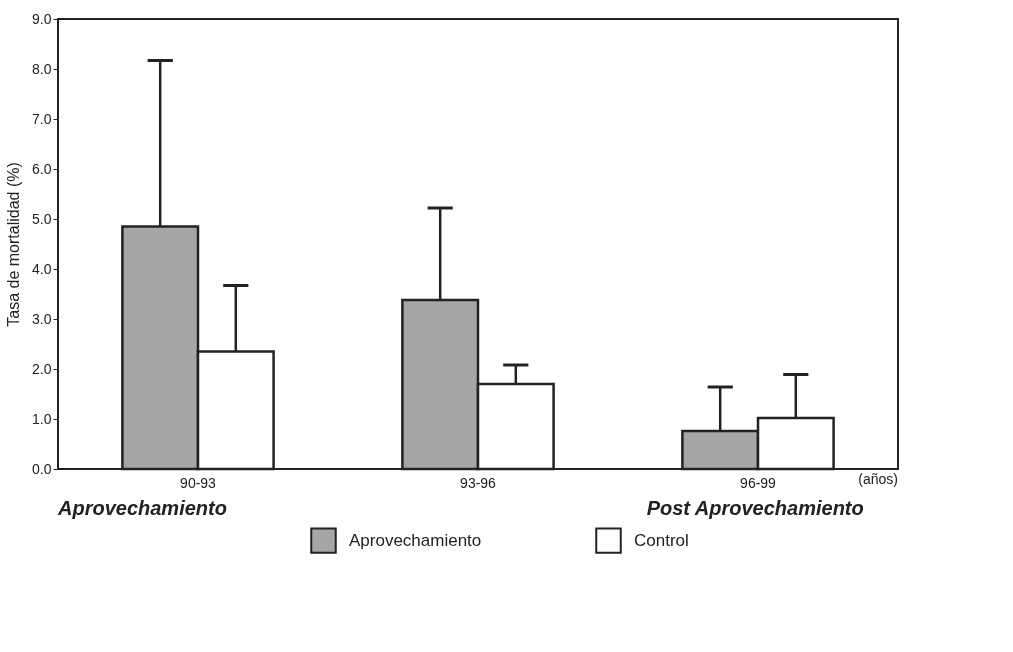  I want to click on y-tick-label: 4.0, so click(42, 268).